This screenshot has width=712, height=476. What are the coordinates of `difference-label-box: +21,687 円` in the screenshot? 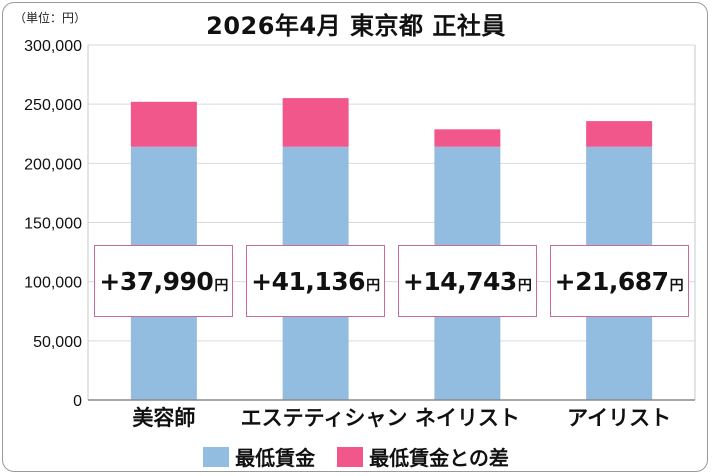 It's located at (619, 281).